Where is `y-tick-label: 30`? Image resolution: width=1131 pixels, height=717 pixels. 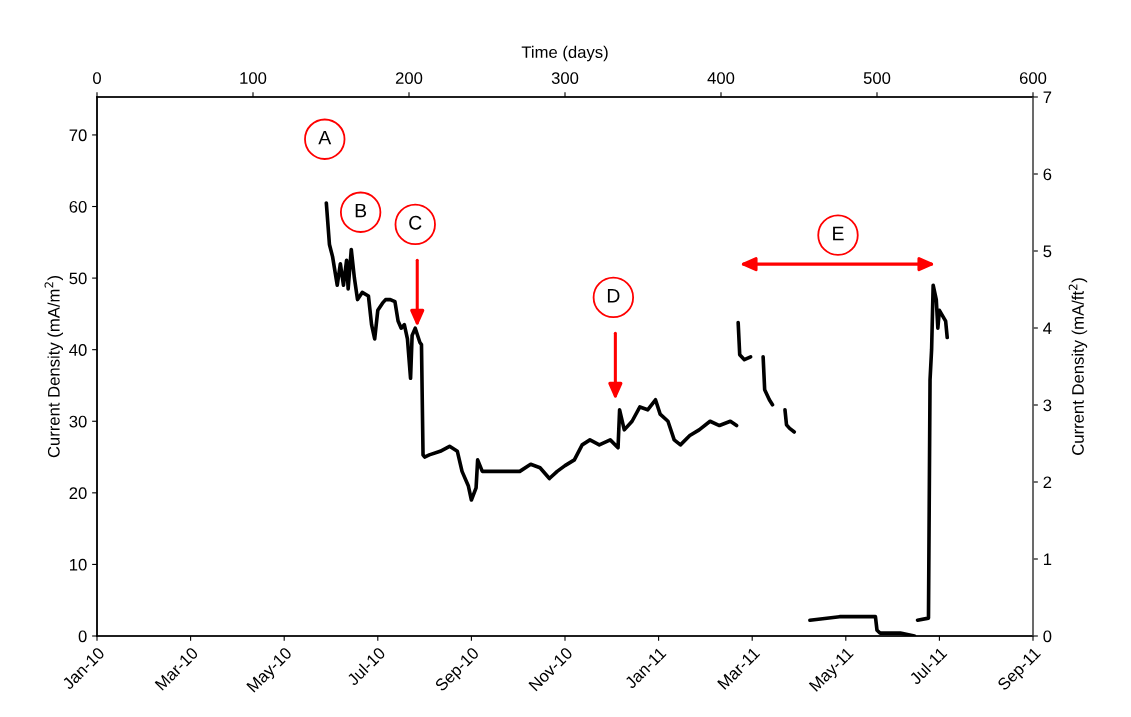 y-tick-label: 30 is located at coordinates (78, 421).